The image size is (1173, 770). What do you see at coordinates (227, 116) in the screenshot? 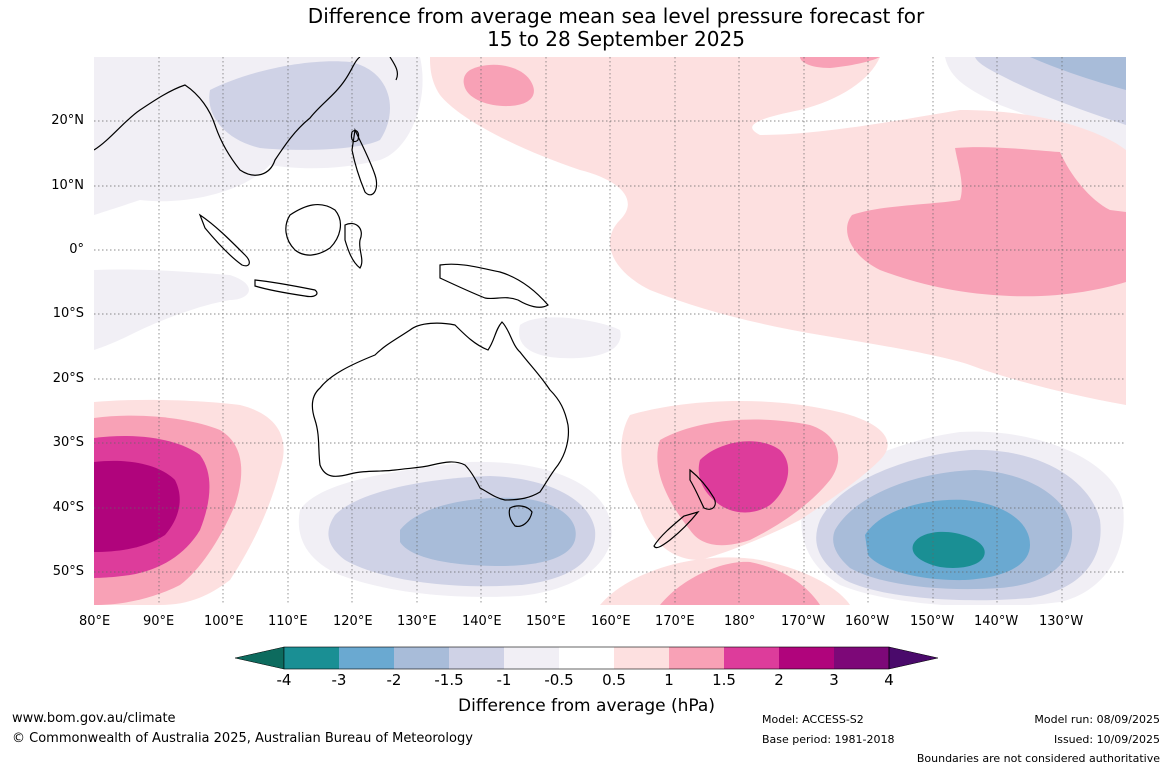
I see `asia-coast` at bounding box center [227, 116].